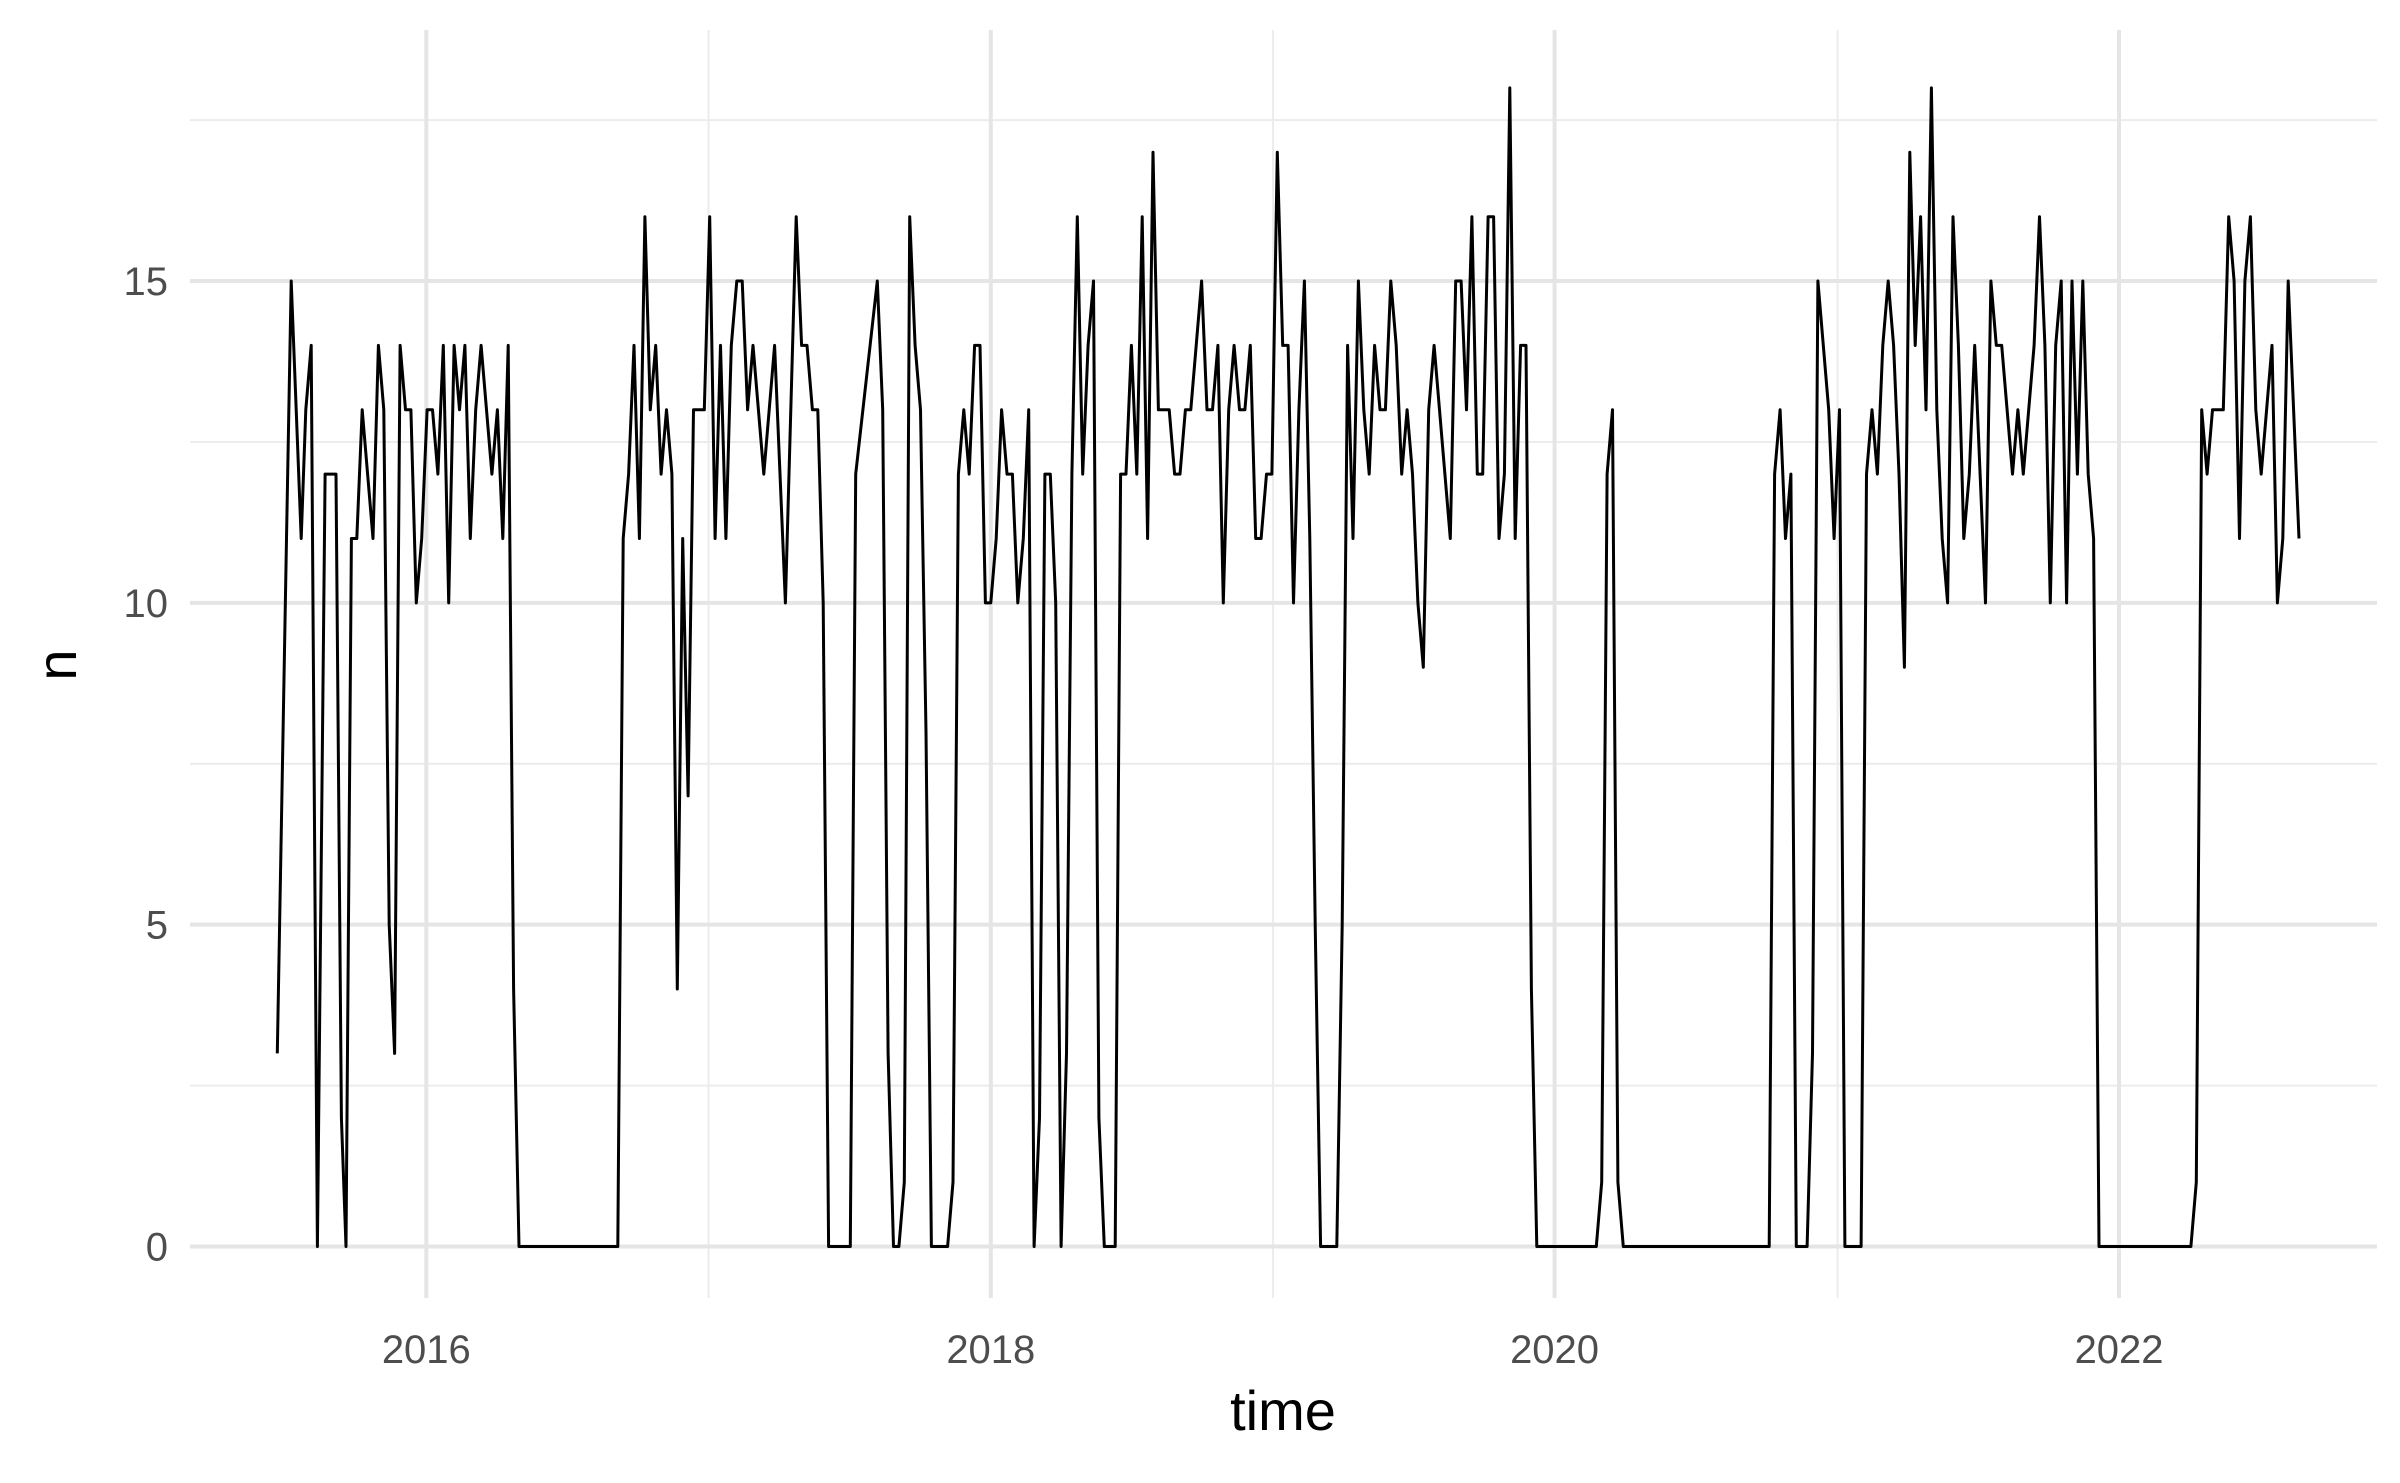 Image resolution: width=2400 pixels, height=1483 pixels. Describe the element at coordinates (2119, 1350) in the screenshot. I see `x-tick-label: 2022` at that location.